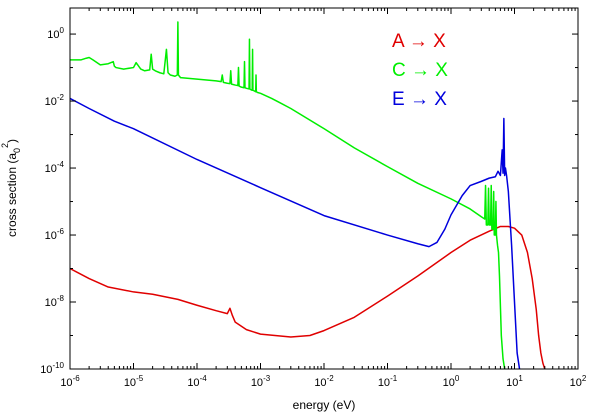 This screenshot has height=415, width=600. What do you see at coordinates (70, 381) in the screenshot?
I see `x-tick-label: 10⁻⁶` at bounding box center [70, 381].